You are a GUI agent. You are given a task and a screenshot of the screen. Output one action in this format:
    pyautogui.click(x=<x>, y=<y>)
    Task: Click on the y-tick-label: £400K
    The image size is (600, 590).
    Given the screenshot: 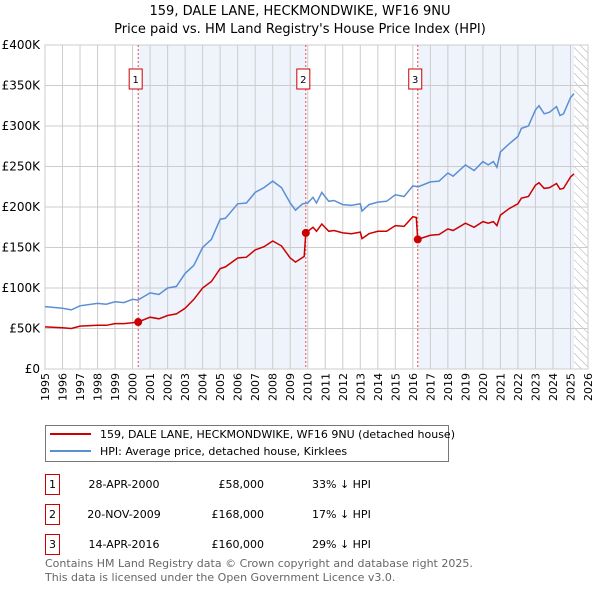 What is the action you would take?
    pyautogui.click(x=22, y=45)
    